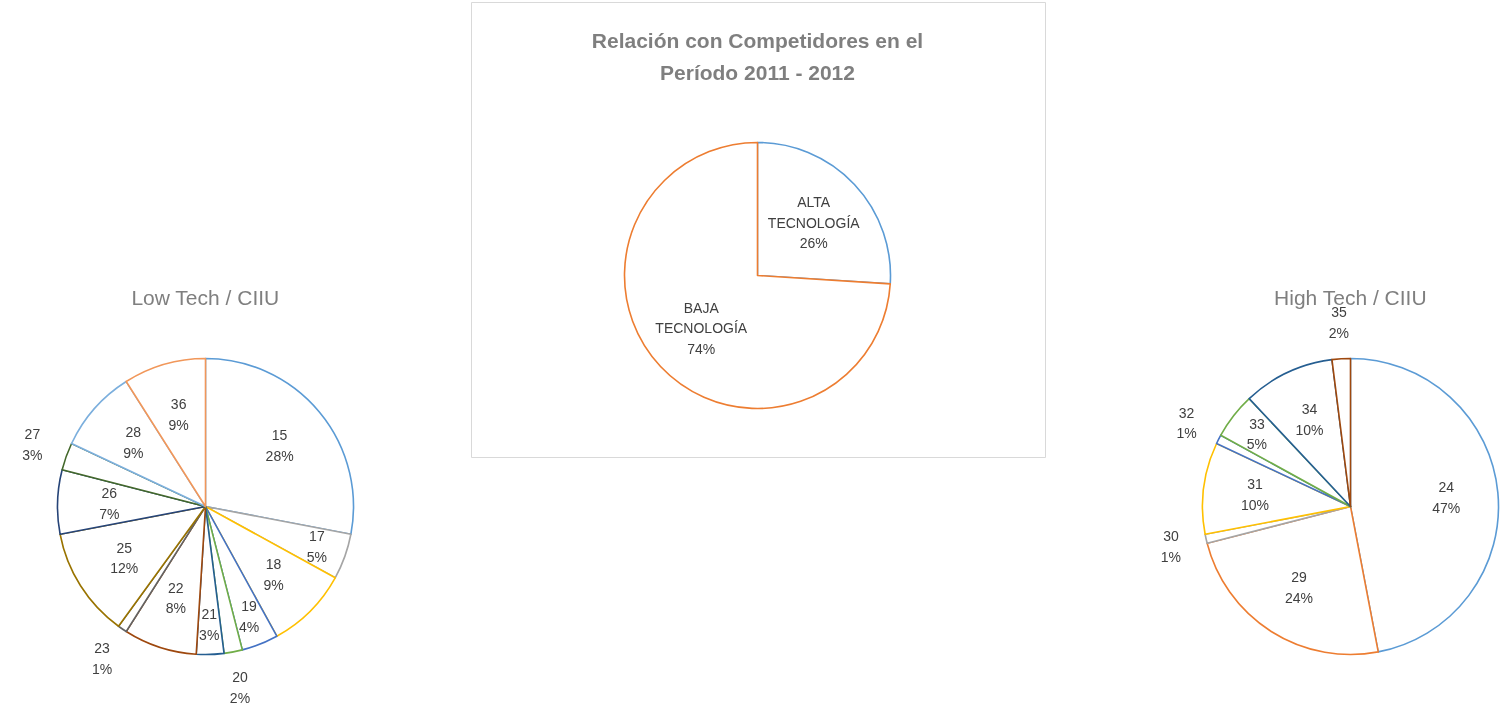  Describe the element at coordinates (240, 676) in the screenshot. I see `slice-label: 20` at that location.